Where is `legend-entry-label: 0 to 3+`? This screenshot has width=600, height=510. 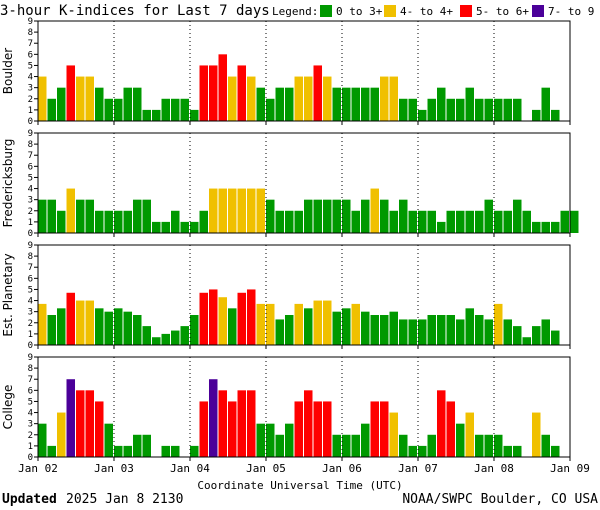
legend-entry-label: 0 to 3+ is located at coordinates (359, 11).